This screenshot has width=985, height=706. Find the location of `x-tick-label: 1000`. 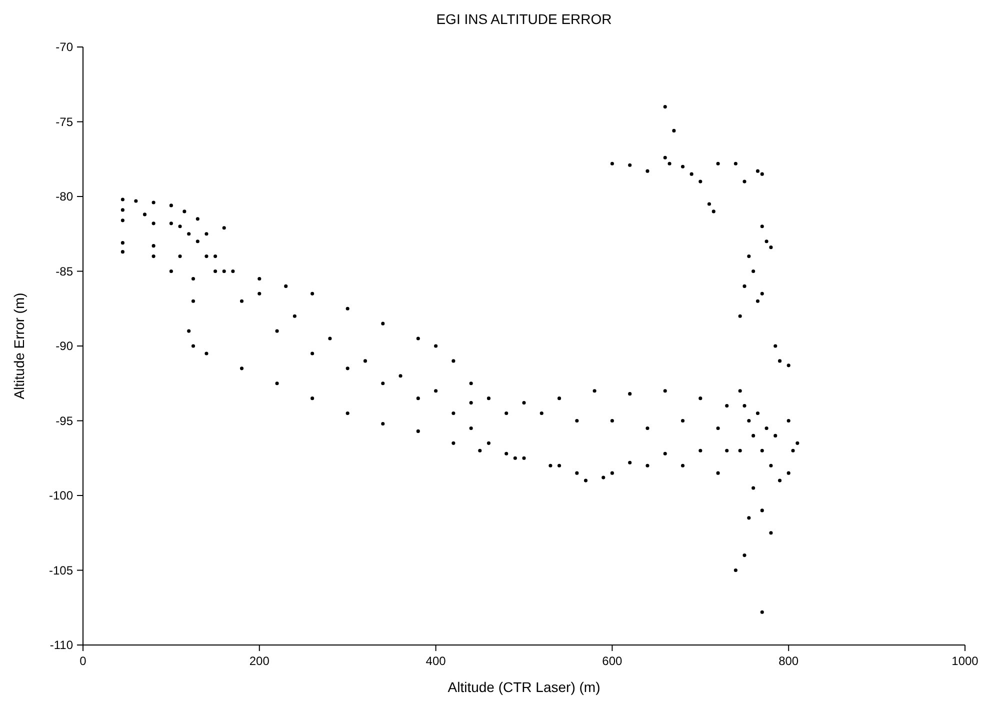

x-tick-label: 1000 is located at coordinates (965, 661).